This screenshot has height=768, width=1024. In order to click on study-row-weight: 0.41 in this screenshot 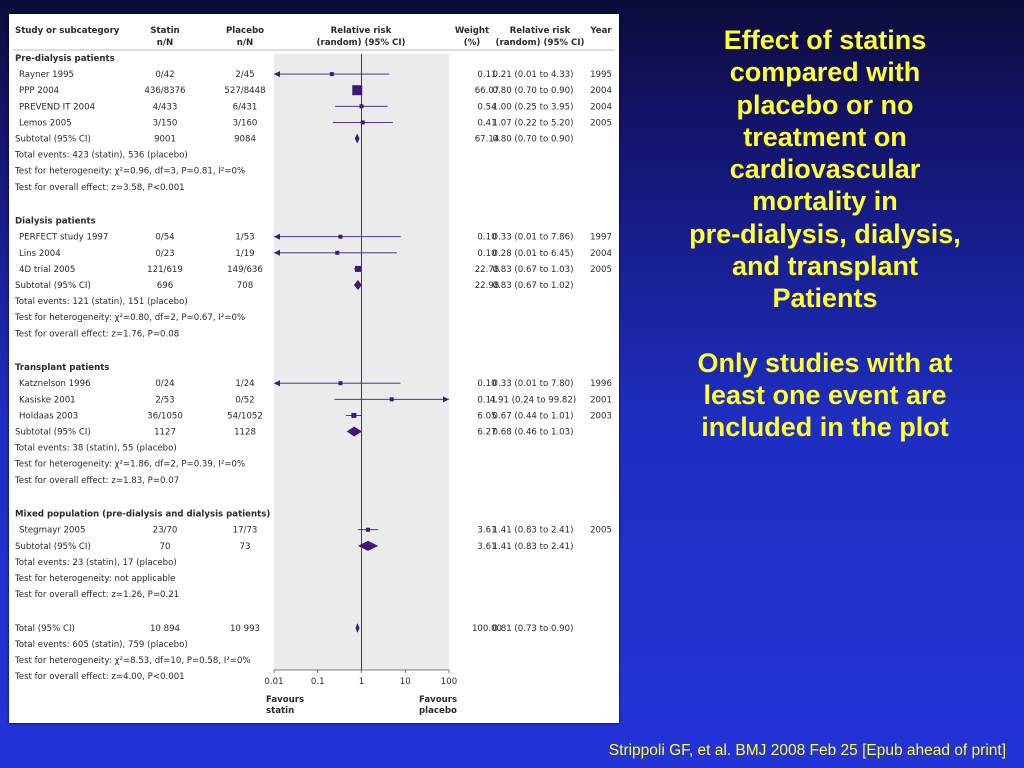, I will do `click(486, 123)`.